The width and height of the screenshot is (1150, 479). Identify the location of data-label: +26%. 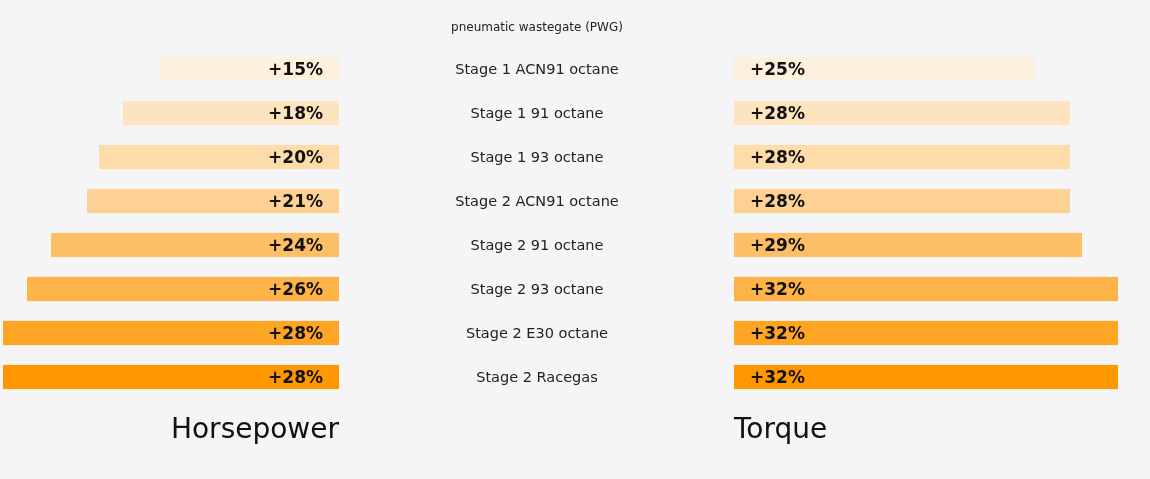
(295, 288).